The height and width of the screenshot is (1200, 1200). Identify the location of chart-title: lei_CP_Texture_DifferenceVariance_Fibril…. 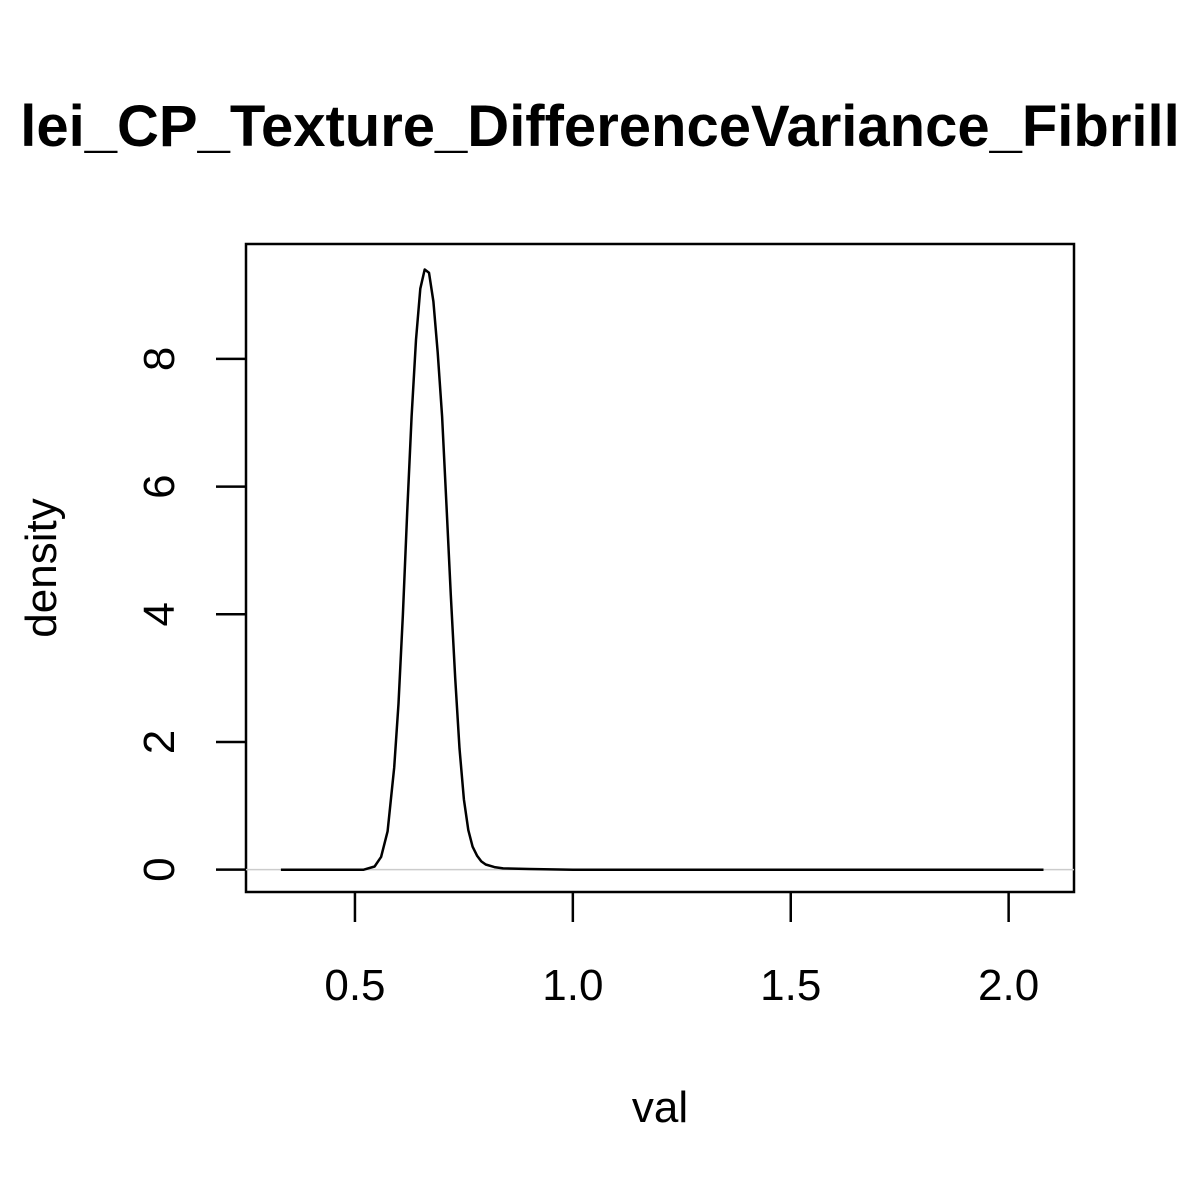
(599, 126).